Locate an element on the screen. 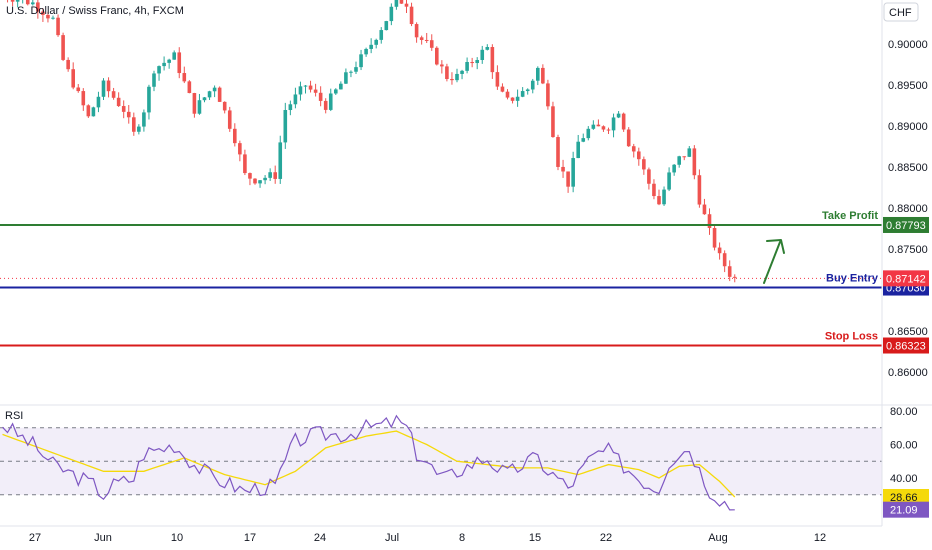 Image resolution: width=932 pixels, height=550 pixels. time-tick-label: 10 is located at coordinates (177, 538).